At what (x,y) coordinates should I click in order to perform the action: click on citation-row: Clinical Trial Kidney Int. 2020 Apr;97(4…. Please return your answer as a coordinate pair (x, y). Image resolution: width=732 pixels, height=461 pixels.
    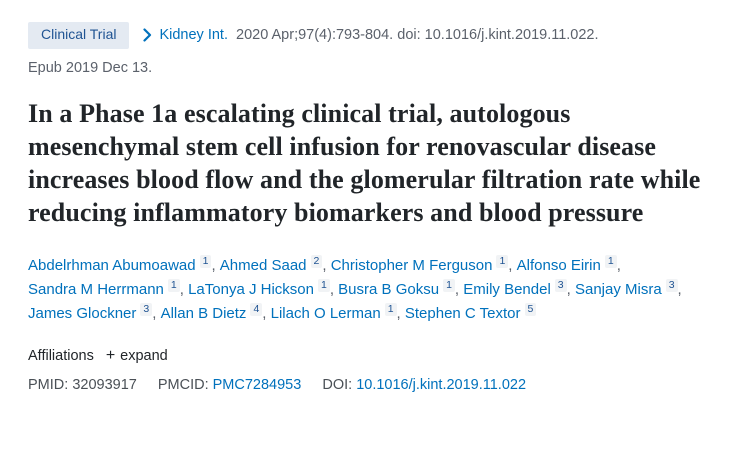
    Looking at the image, I should click on (365, 35).